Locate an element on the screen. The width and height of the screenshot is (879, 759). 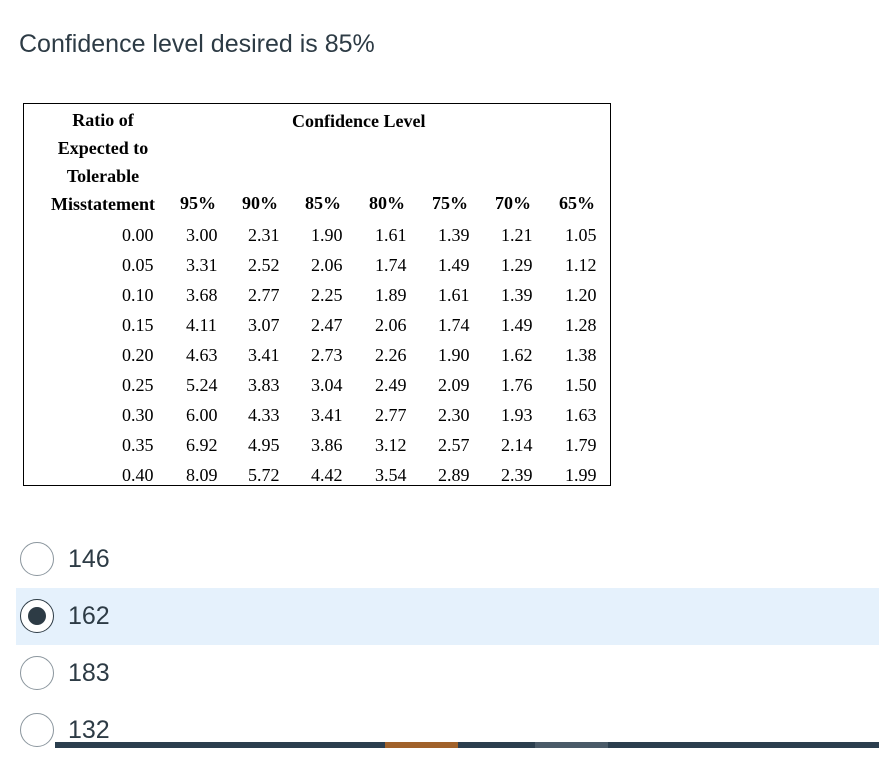
factor-cell: 5.24 is located at coordinates (202, 385).